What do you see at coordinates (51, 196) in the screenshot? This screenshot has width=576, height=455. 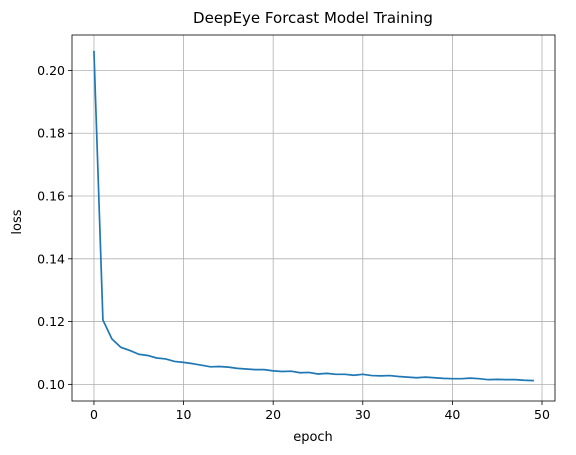 I see `y-tick-label: 0.16` at bounding box center [51, 196].